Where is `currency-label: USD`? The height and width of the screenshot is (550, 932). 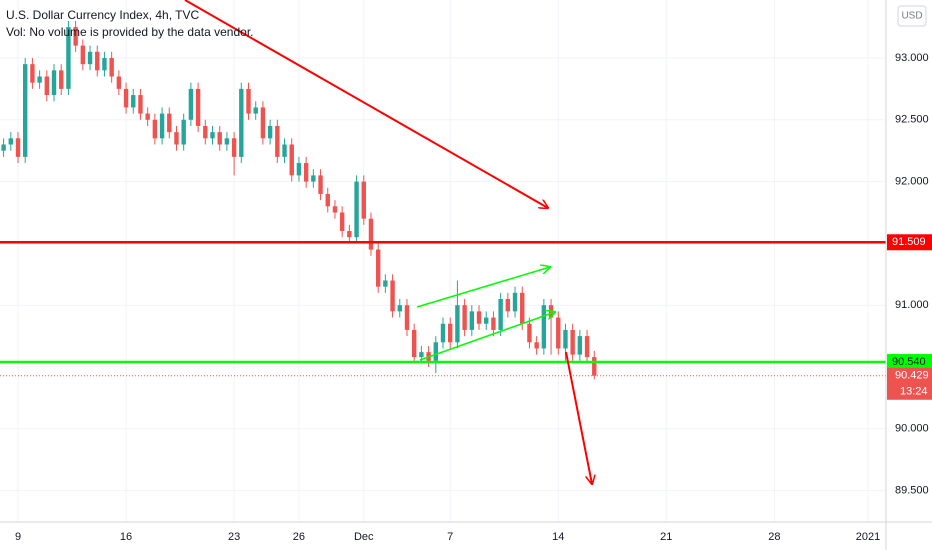
currency-label: USD is located at coordinates (911, 16).